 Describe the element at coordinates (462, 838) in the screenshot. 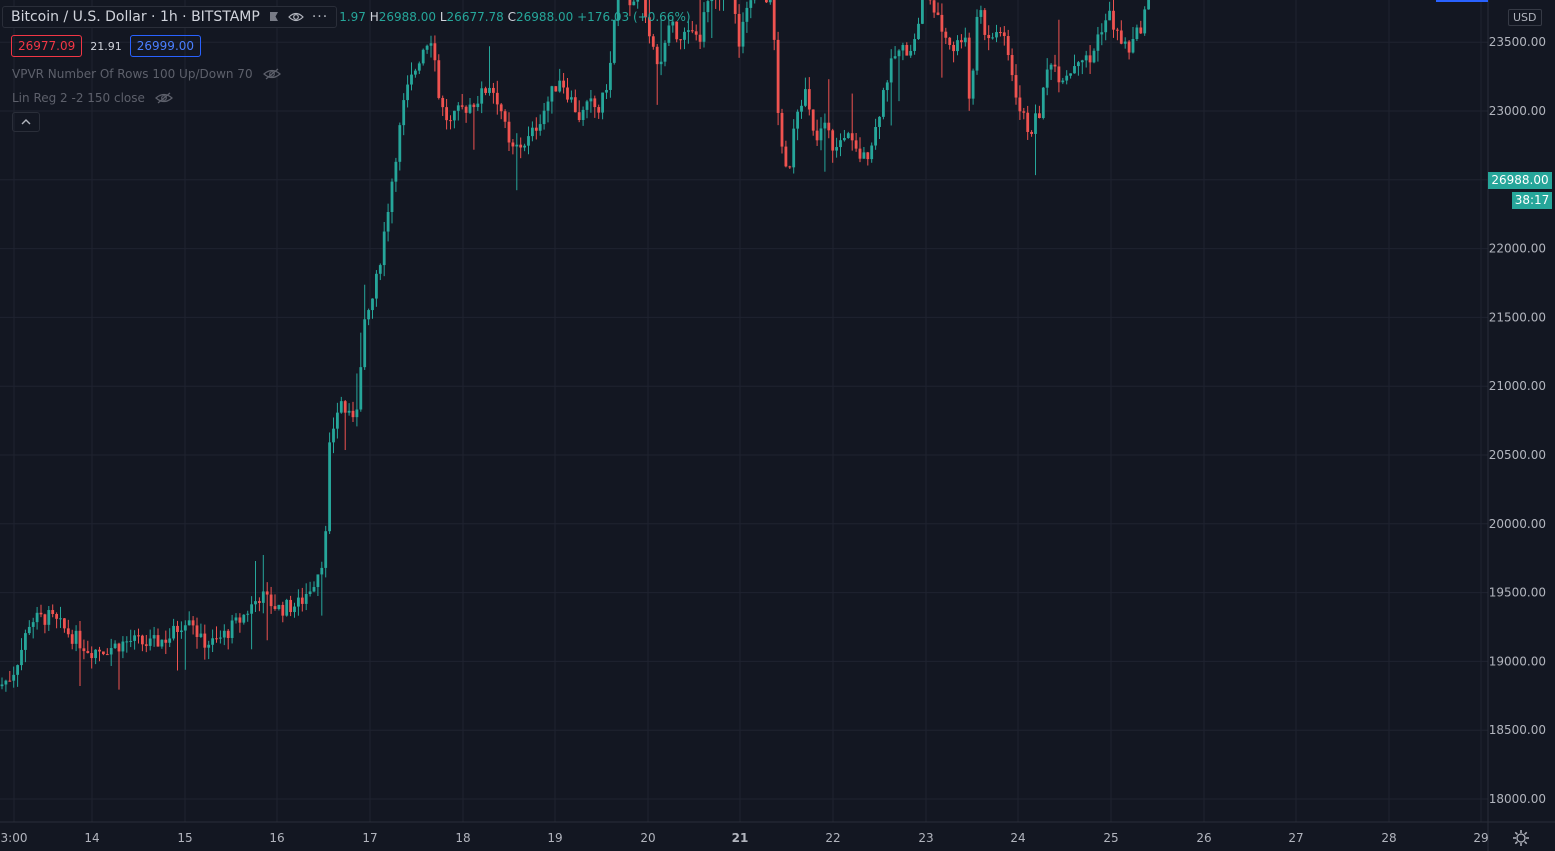

I see `time-tick-label: 18` at that location.